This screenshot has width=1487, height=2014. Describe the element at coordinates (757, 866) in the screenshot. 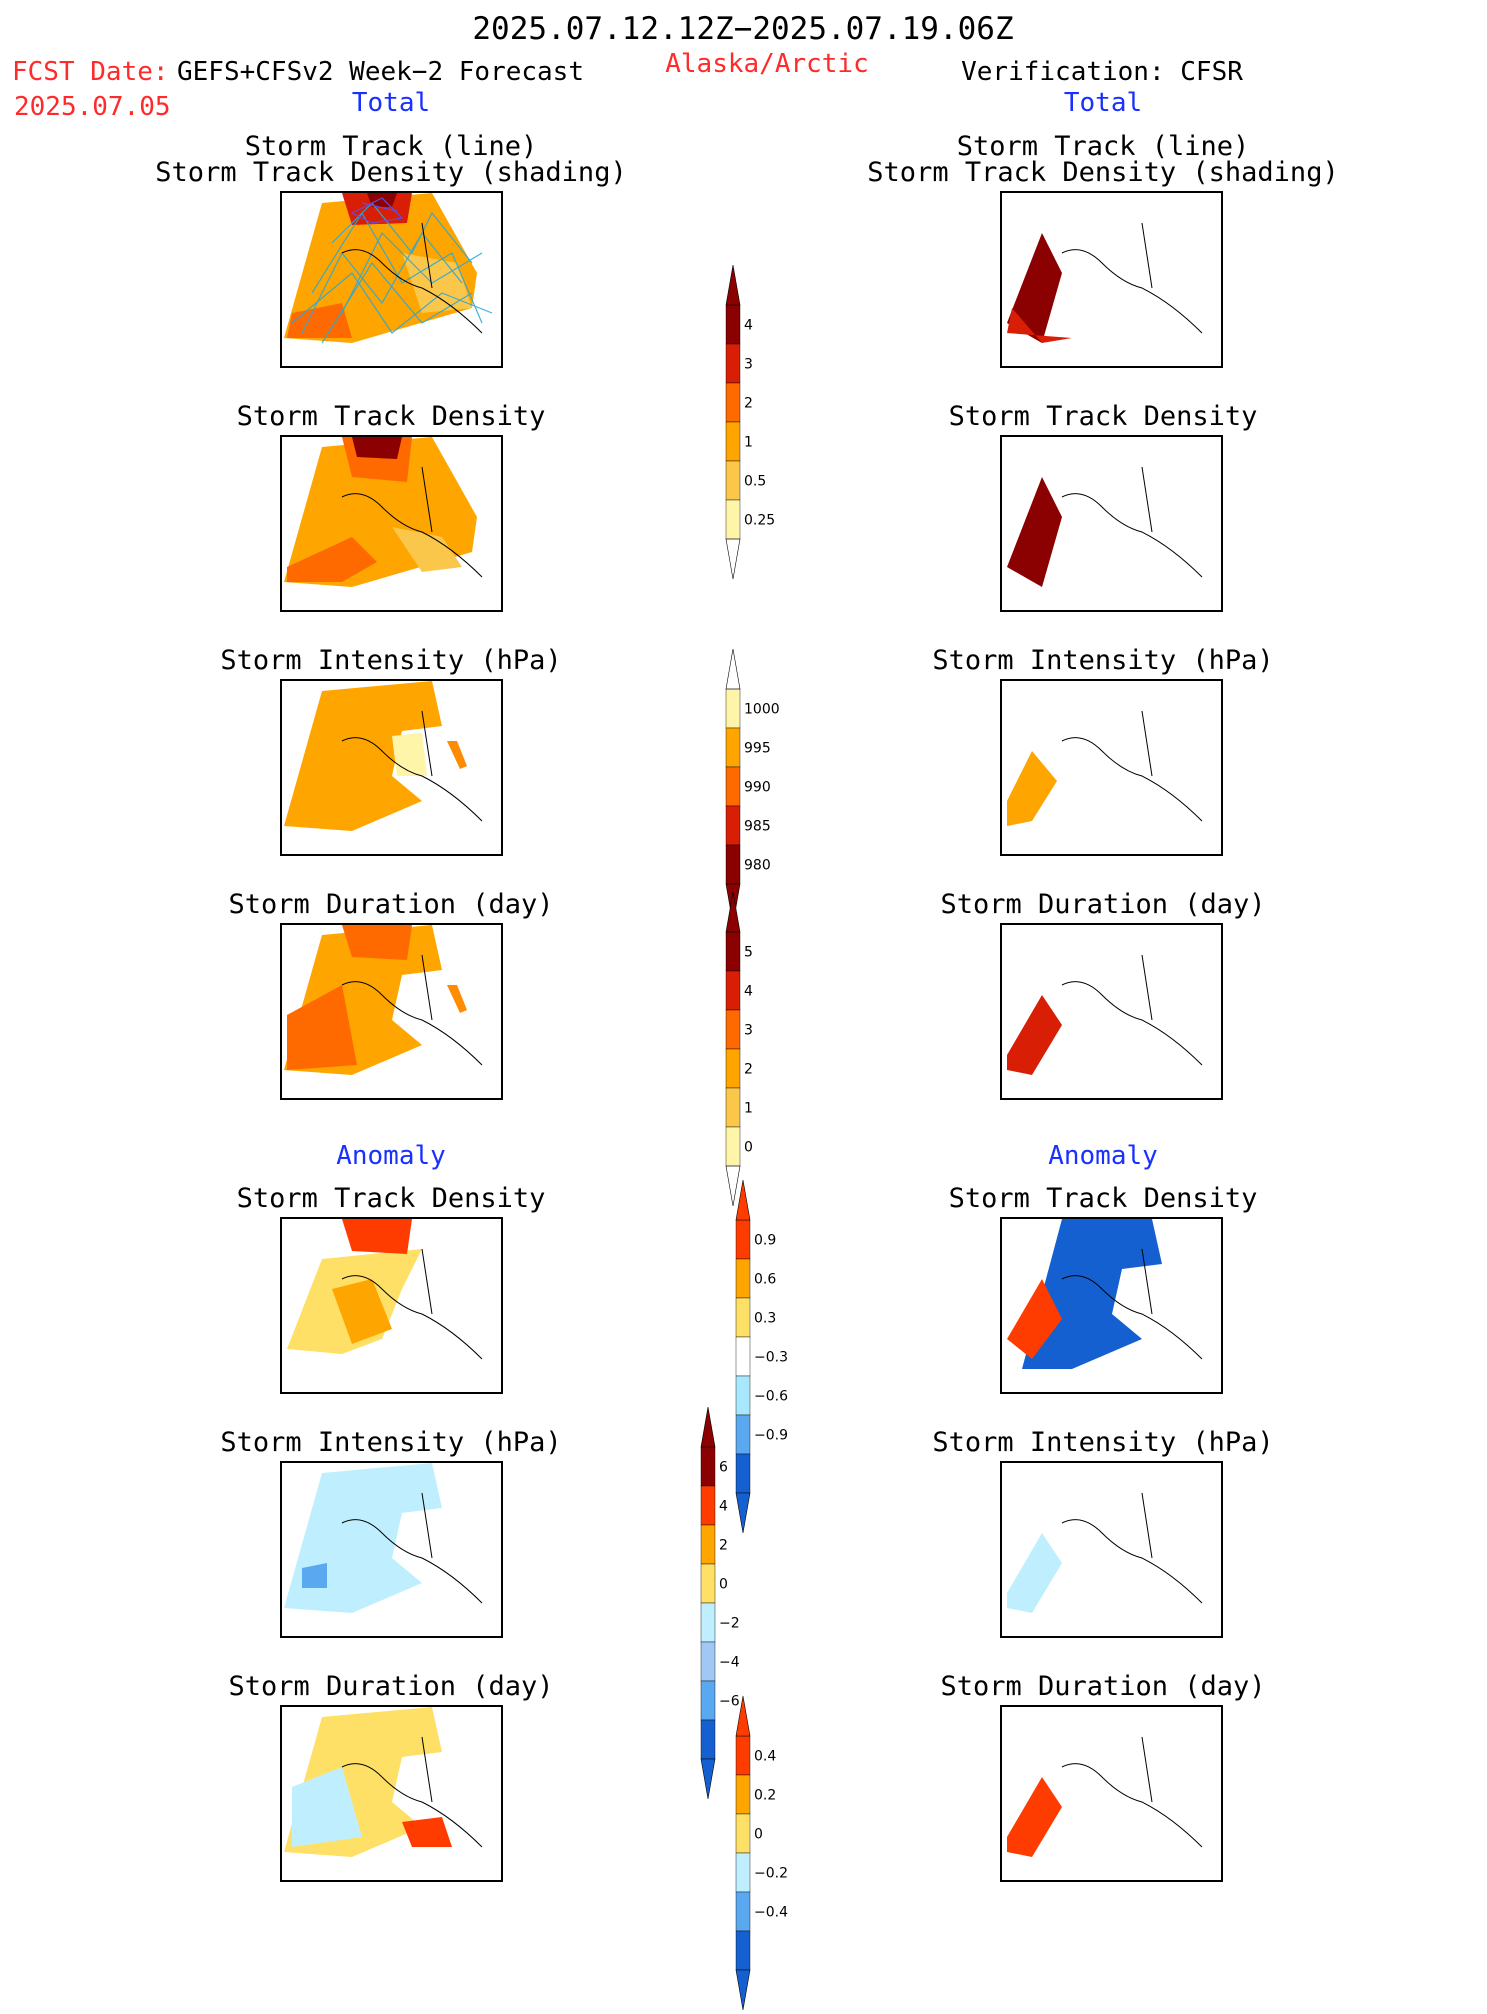

I see `intensity_total-tick-label: 980` at that location.